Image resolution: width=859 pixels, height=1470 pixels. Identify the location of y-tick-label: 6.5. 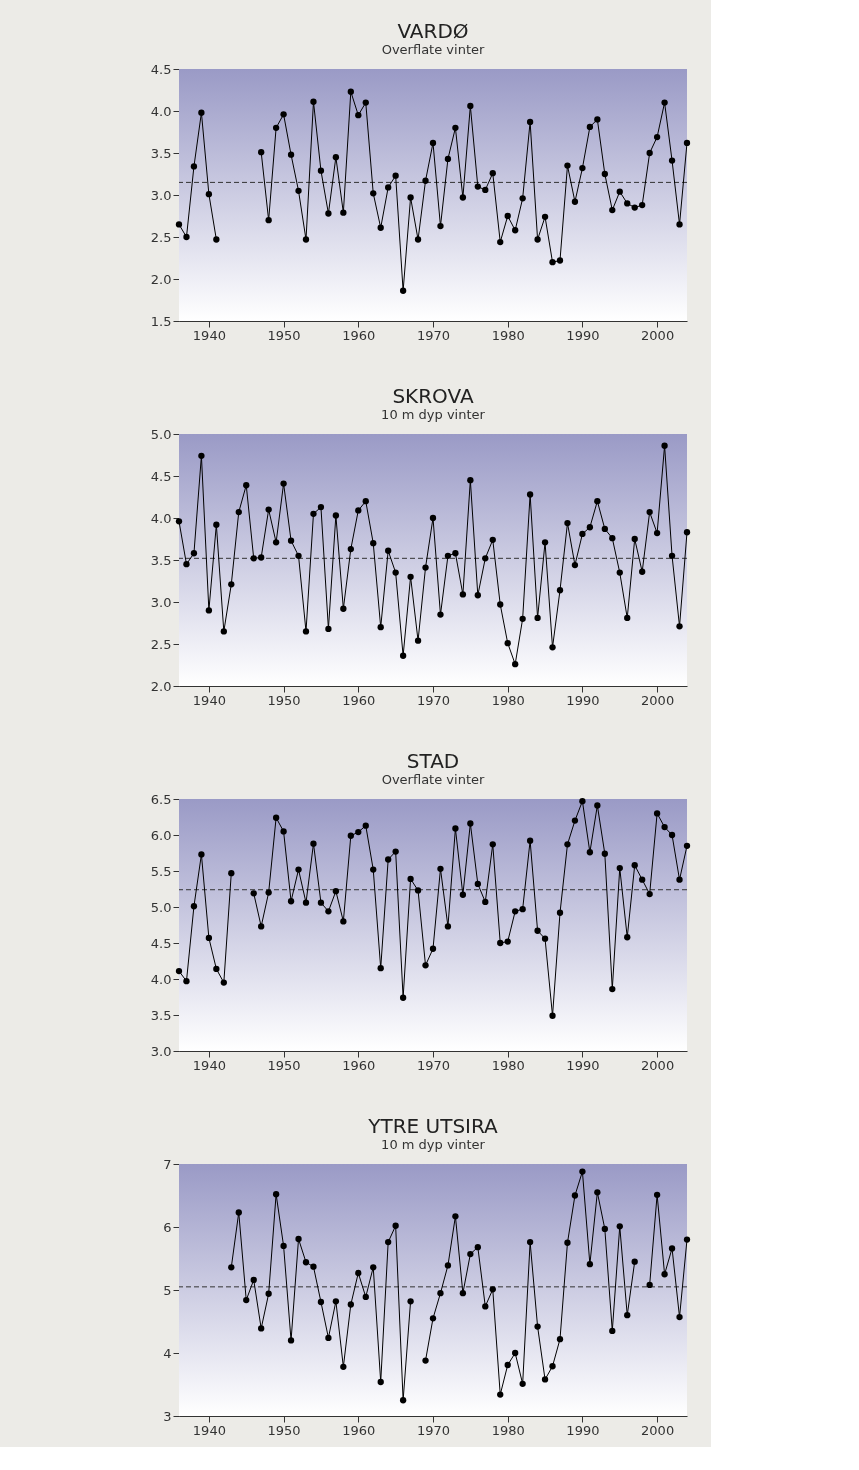
(161, 799).